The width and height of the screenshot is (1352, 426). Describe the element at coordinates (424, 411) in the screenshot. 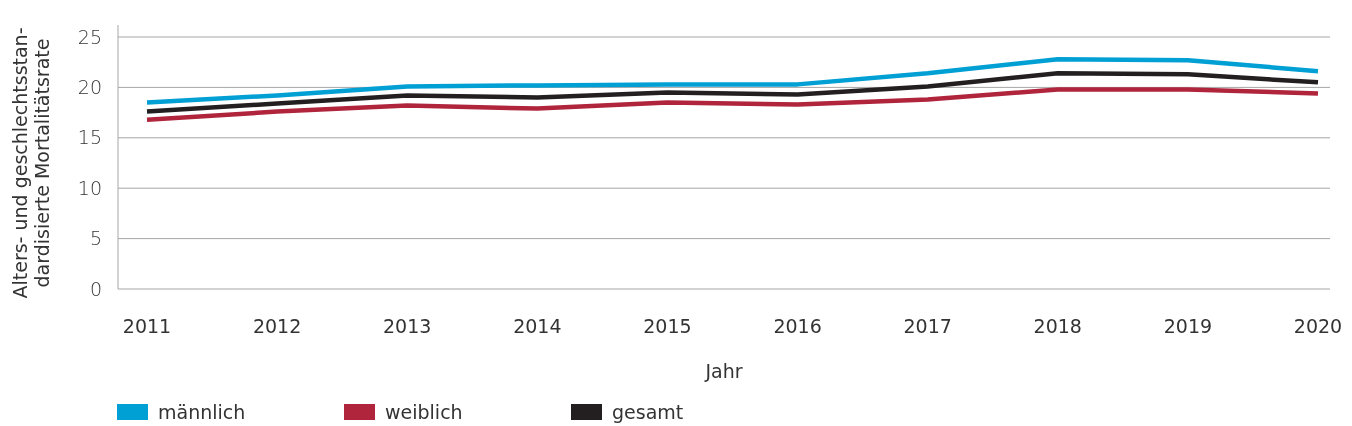

I see `legend-label: weiblich` at that location.